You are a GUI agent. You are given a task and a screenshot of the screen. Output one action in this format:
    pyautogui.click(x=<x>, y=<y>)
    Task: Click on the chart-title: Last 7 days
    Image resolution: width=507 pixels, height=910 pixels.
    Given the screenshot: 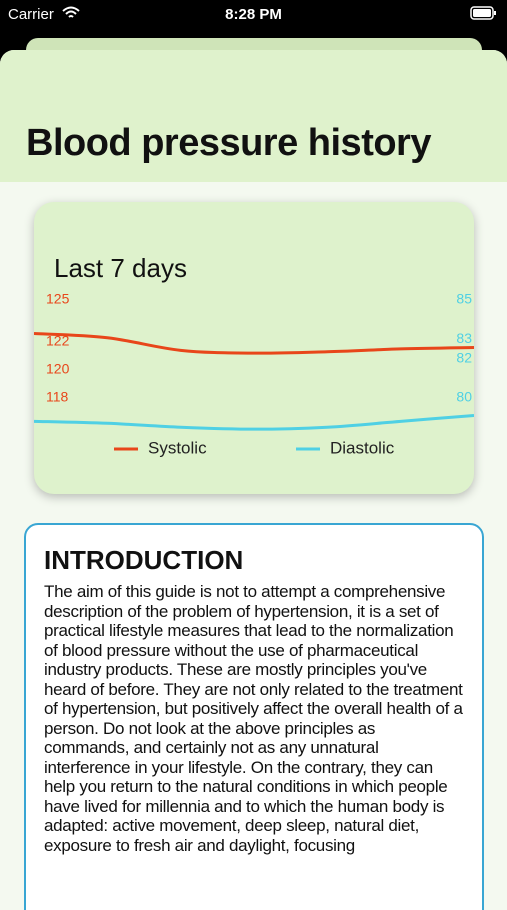 What is the action you would take?
    pyautogui.click(x=120, y=268)
    